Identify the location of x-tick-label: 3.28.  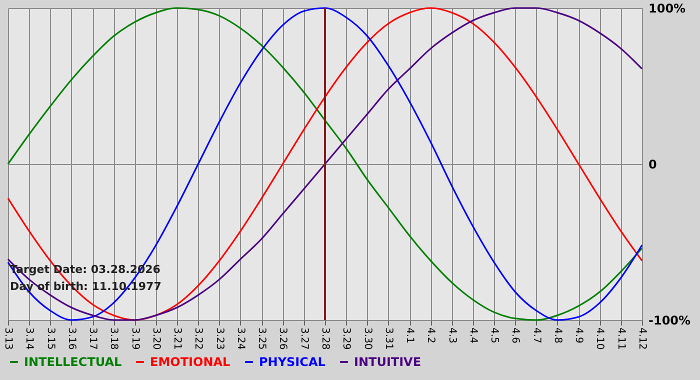
(325, 339).